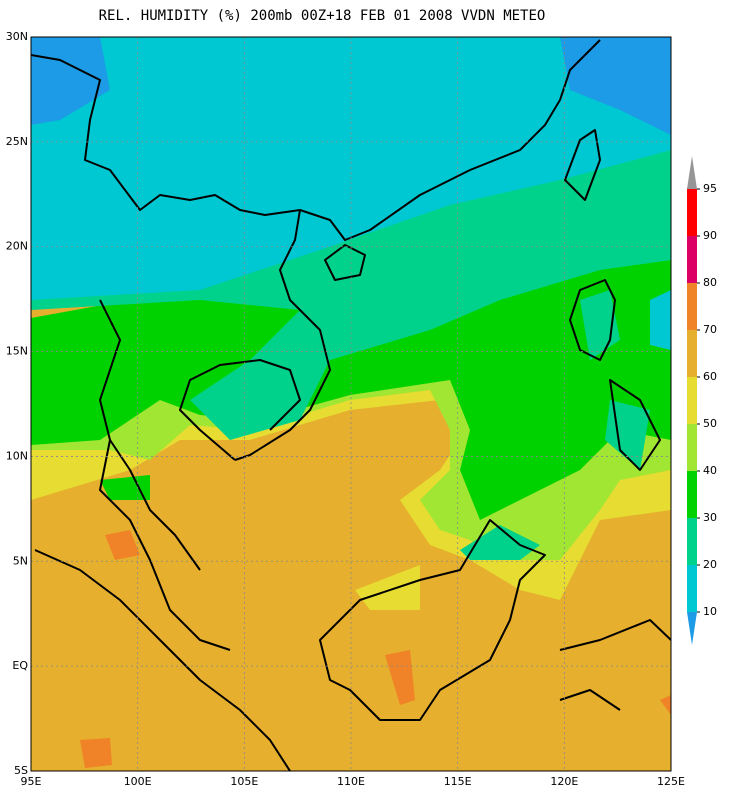 The image size is (740, 800). What do you see at coordinates (17, 36) in the screenshot?
I see `lat-tick-label: 30N` at bounding box center [17, 36].